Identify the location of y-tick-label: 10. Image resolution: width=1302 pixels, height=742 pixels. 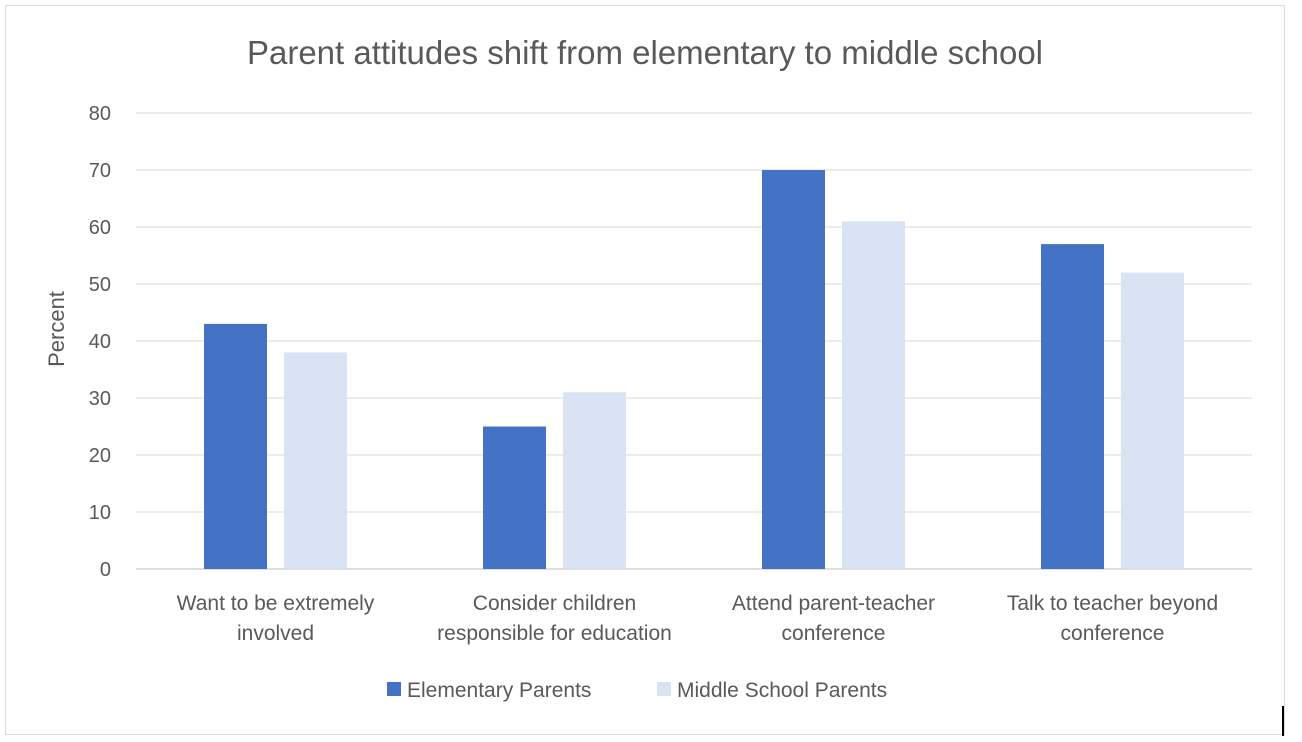
(100, 513).